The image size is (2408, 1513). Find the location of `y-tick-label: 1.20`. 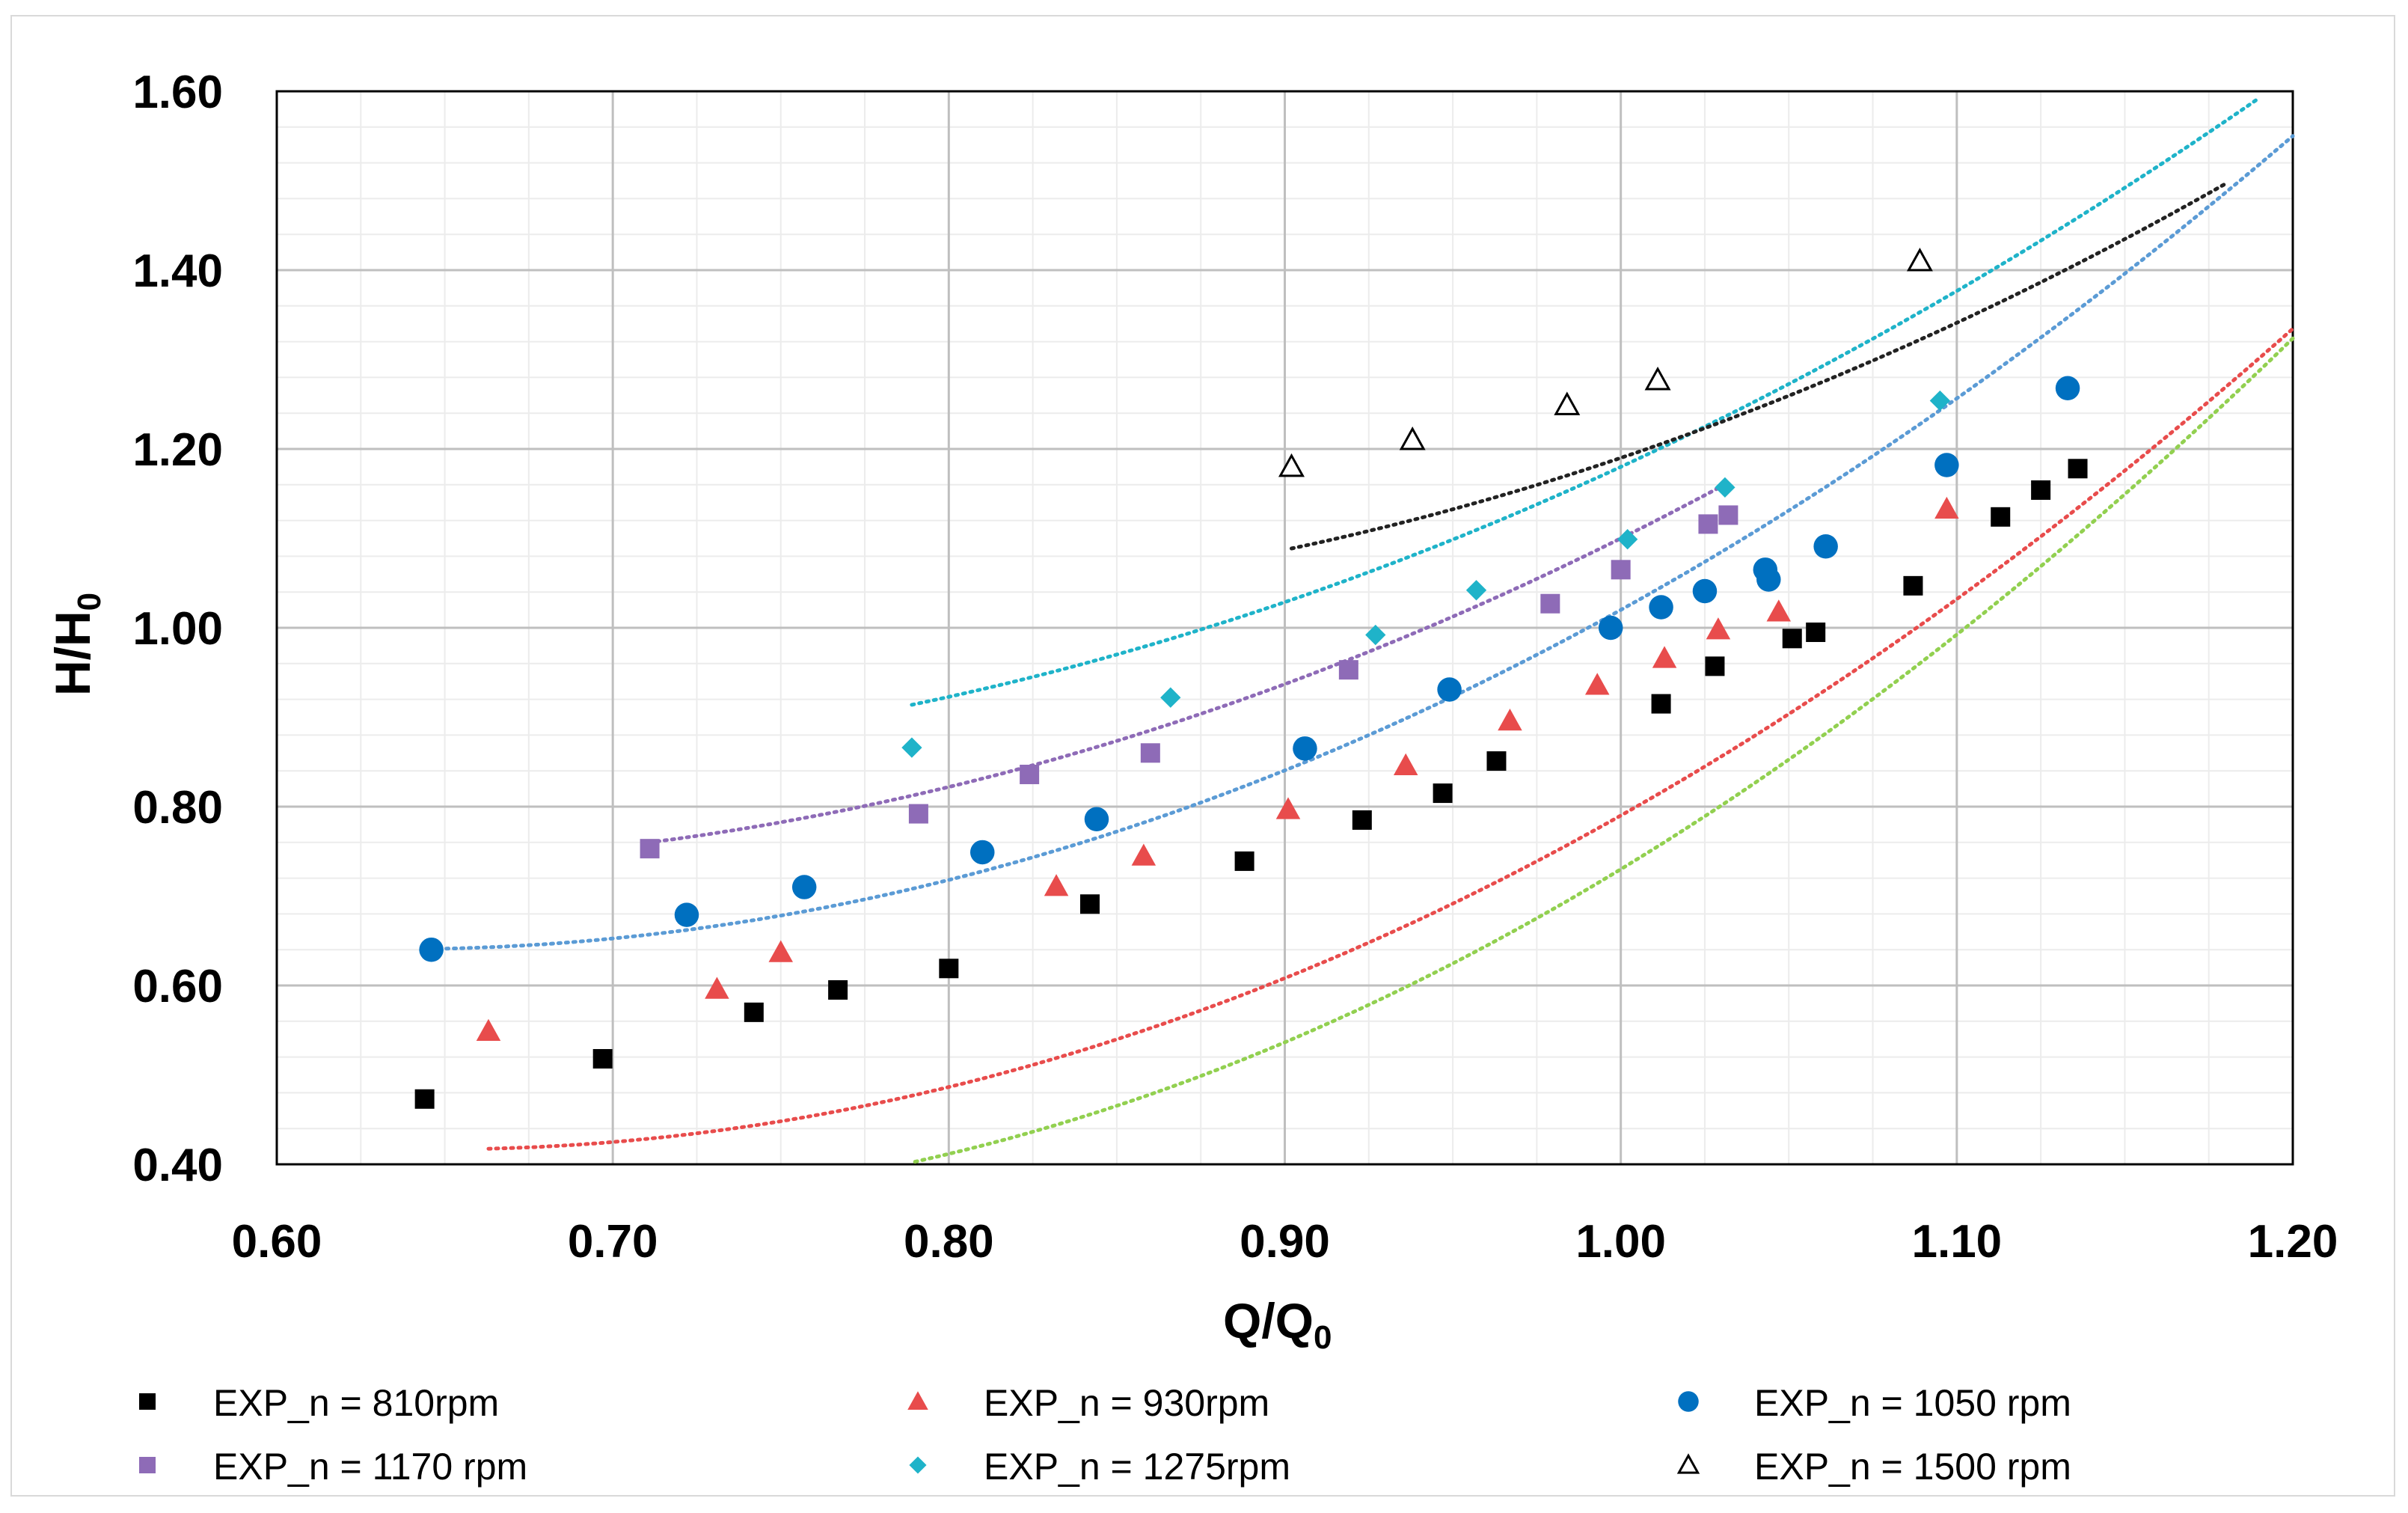

y-tick-label: 1.20 is located at coordinates (178, 450).